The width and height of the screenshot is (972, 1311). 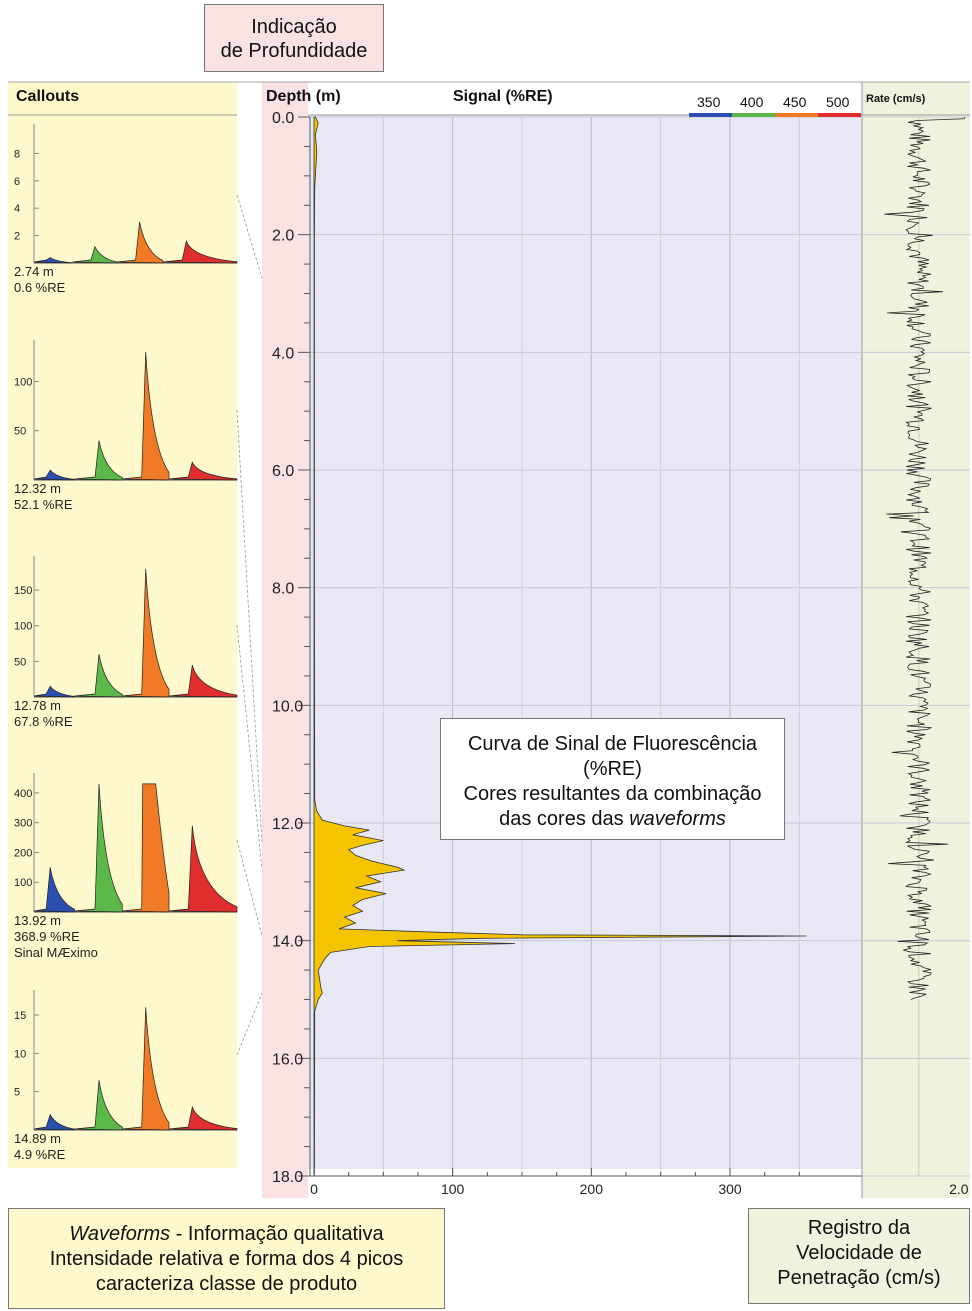 What do you see at coordinates (859, 1253) in the screenshot?
I see `rate-box-line-2: Velocidade de` at bounding box center [859, 1253].